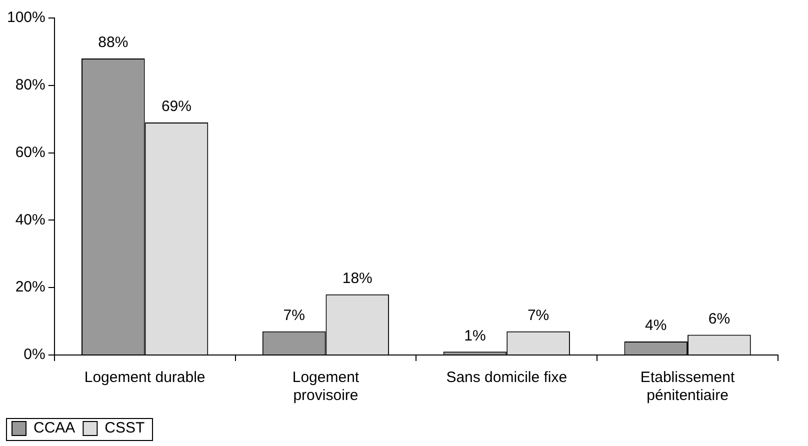 Image resolution: width=808 pixels, height=446 pixels. I want to click on y-tick-label: 60%, so click(30, 152).